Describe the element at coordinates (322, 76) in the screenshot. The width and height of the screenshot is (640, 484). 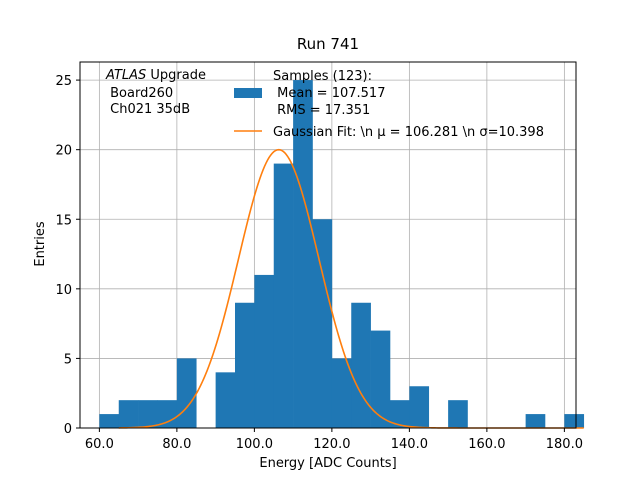
I see `legend-samples-line-1: Samples (123):` at that location.